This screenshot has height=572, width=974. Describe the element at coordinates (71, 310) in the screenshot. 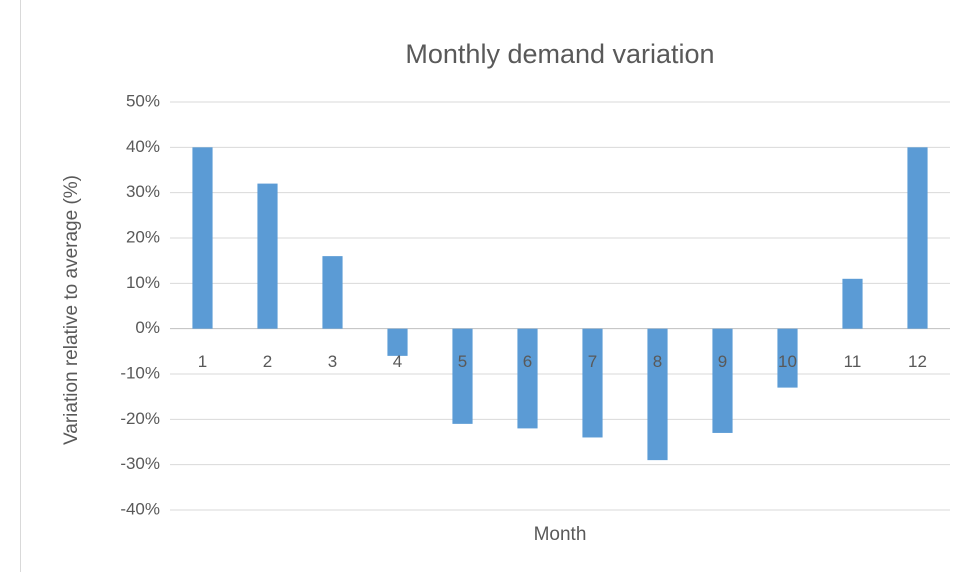

I see `y-axis-title: Variation relative to average (%)` at that location.